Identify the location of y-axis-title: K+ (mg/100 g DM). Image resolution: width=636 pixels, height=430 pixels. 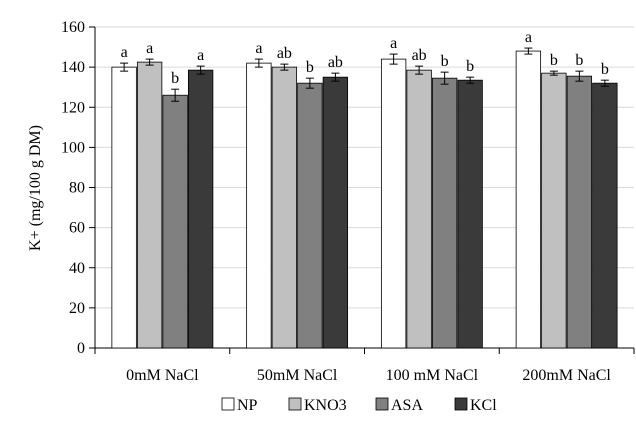
(35, 188).